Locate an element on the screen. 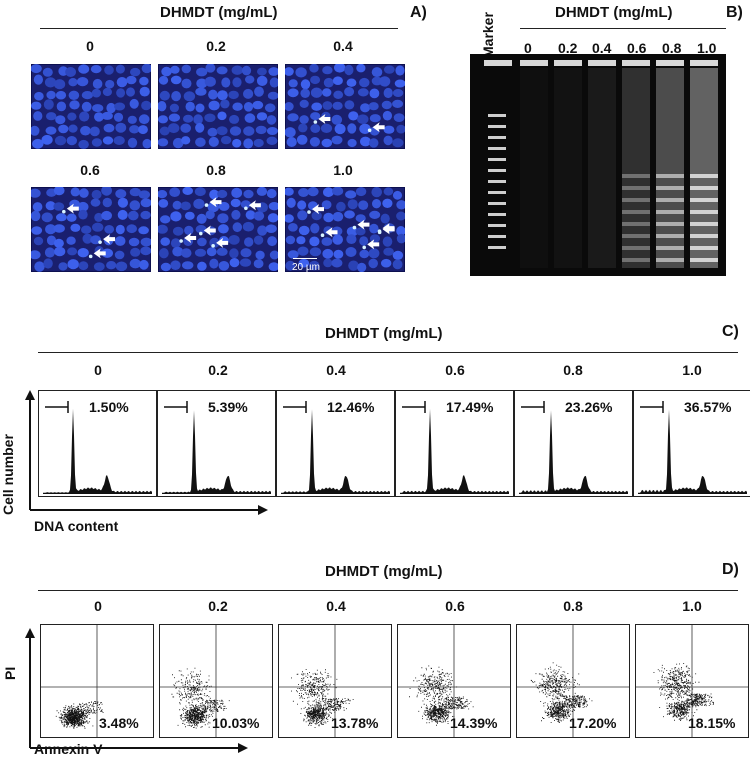 This screenshot has height=761, width=750. gel-image is located at coordinates (598, 165).